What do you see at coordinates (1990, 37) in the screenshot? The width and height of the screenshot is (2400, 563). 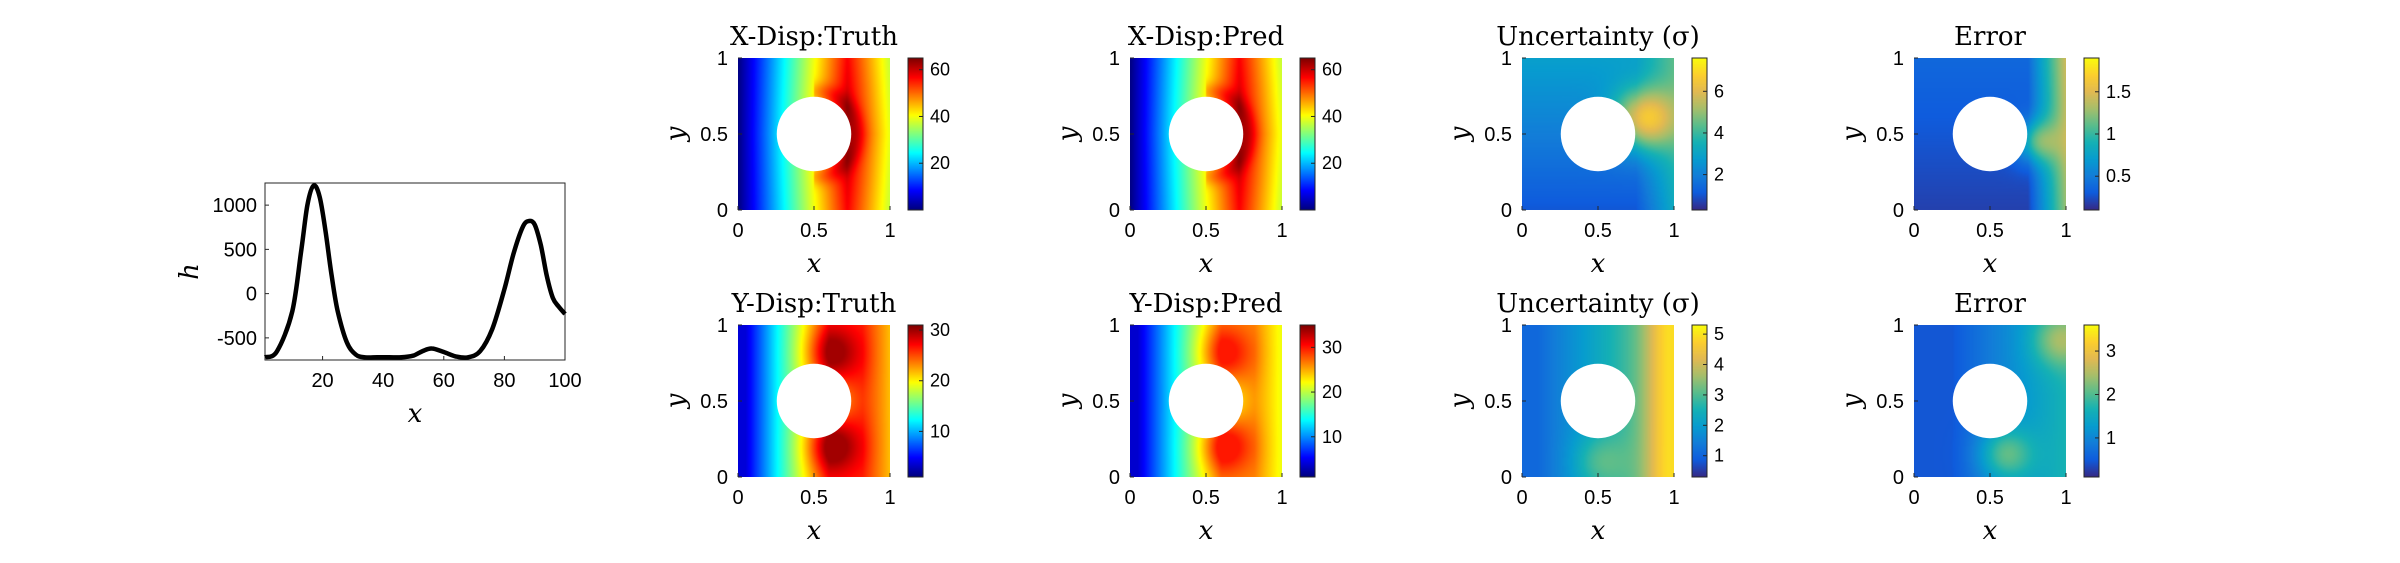 I see `panel-title: Error` at bounding box center [1990, 37].